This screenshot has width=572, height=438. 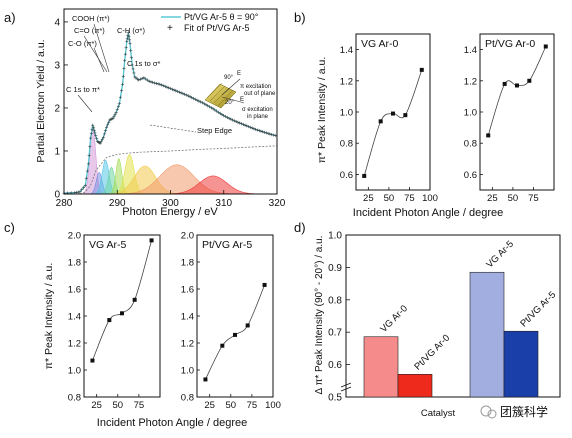 What do you see at coordinates (300, 17) in the screenshot?
I see `panel-b-label: b)` at bounding box center [300, 17].